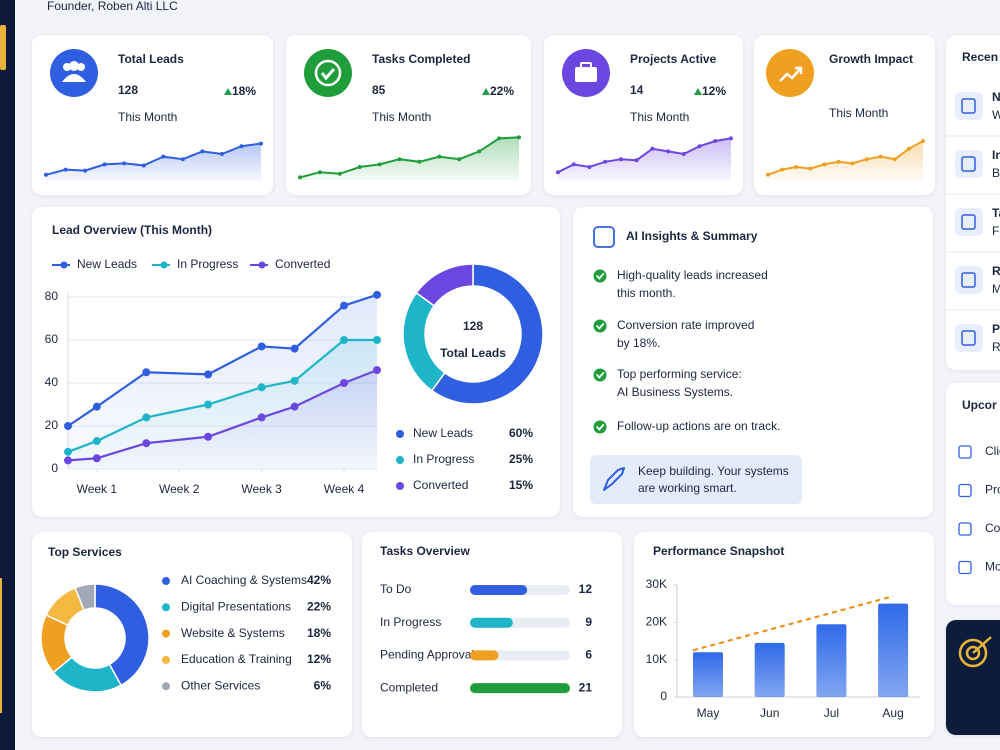  What do you see at coordinates (473, 353) in the screenshot?
I see `donut-total-label: Total Leads` at bounding box center [473, 353].